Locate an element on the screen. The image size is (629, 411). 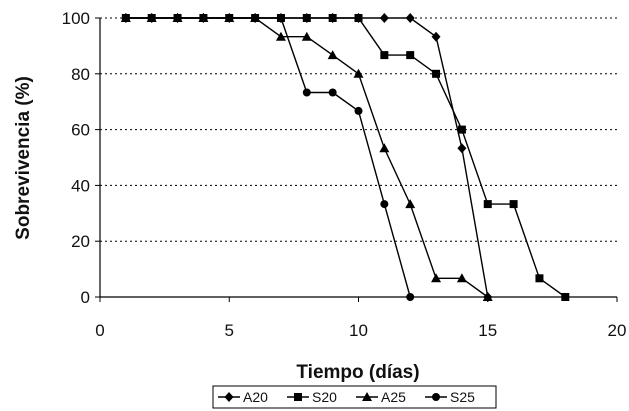
legend-label: A25 is located at coordinates (393, 397).